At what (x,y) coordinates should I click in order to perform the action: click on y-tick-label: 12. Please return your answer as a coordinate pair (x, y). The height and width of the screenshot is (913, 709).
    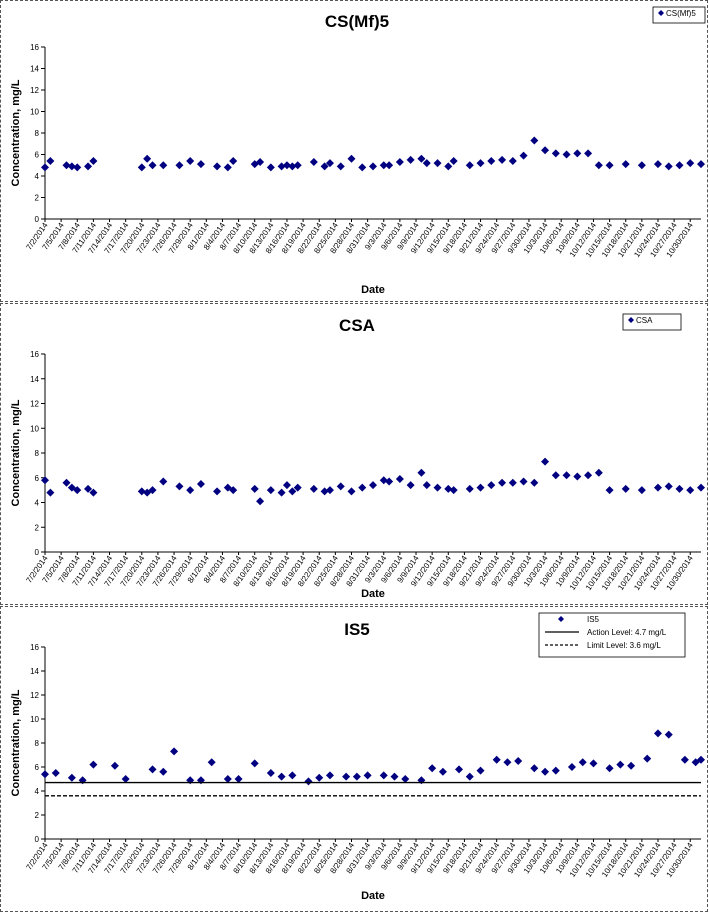
    Looking at the image, I should click on (34, 695).